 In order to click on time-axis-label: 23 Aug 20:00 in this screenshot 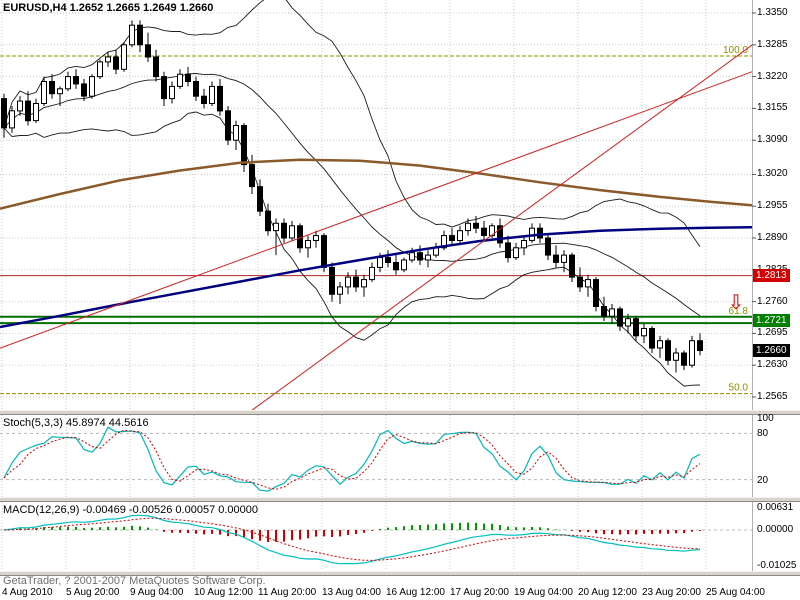, I will do `click(671, 592)`.